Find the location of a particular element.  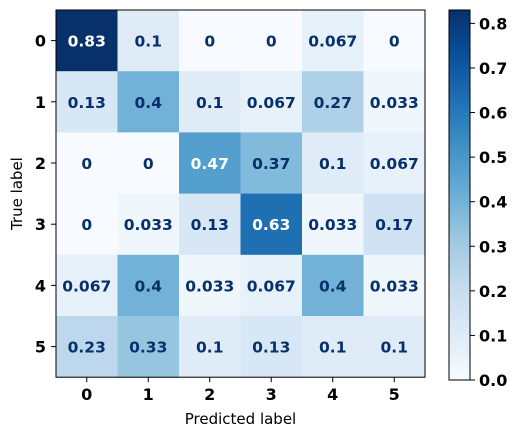

colorbar-tick-label: 0.0 is located at coordinates (493, 380).